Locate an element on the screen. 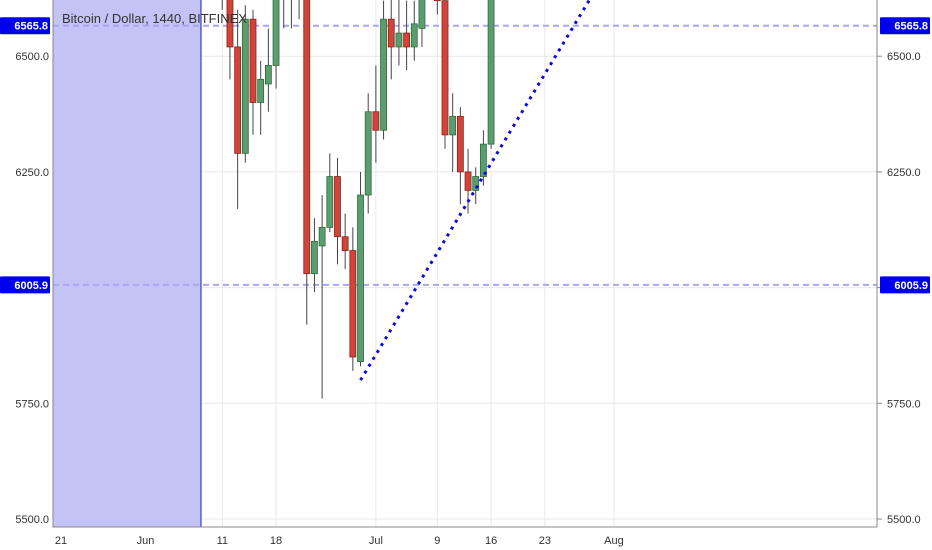  time-tick-label: Jul is located at coordinates (376, 541).